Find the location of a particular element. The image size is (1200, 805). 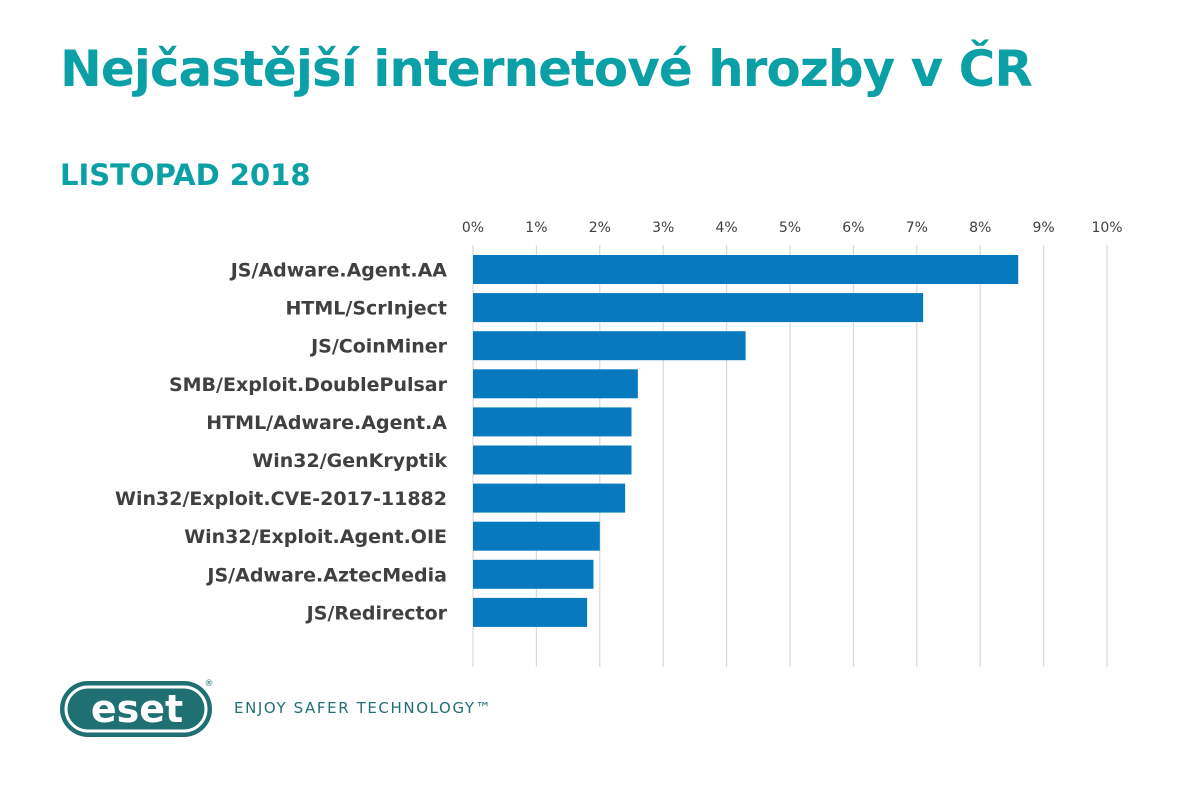

registered-mark: ® is located at coordinates (209, 684).